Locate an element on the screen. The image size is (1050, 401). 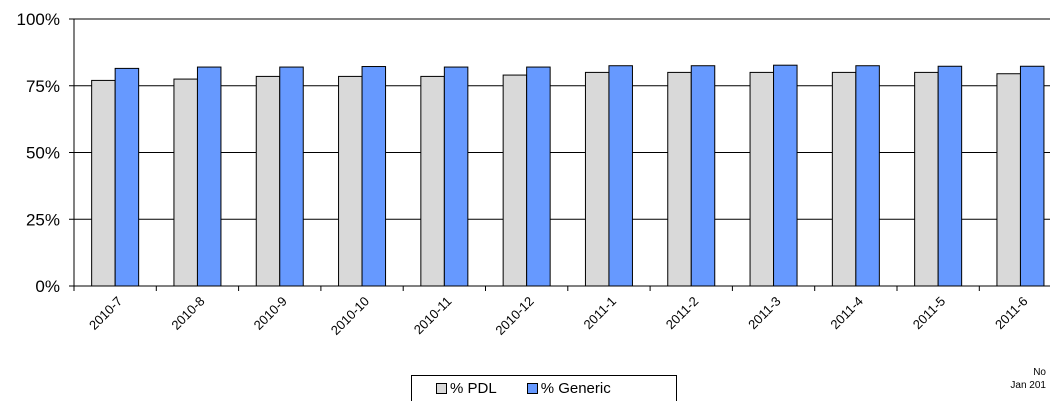
y-tick-labels: 0% 25% 50% 75% 100% is located at coordinates (38, 153).